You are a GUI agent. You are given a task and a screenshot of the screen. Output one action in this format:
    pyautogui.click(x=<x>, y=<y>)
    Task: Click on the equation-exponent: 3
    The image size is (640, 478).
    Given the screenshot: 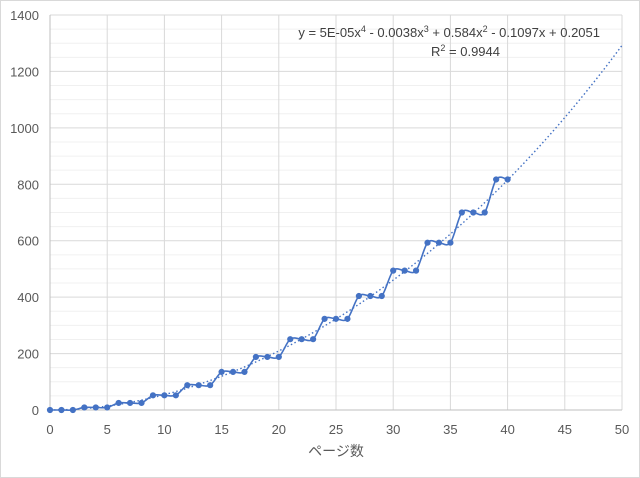 What is the action you would take?
    pyautogui.click(x=426, y=29)
    